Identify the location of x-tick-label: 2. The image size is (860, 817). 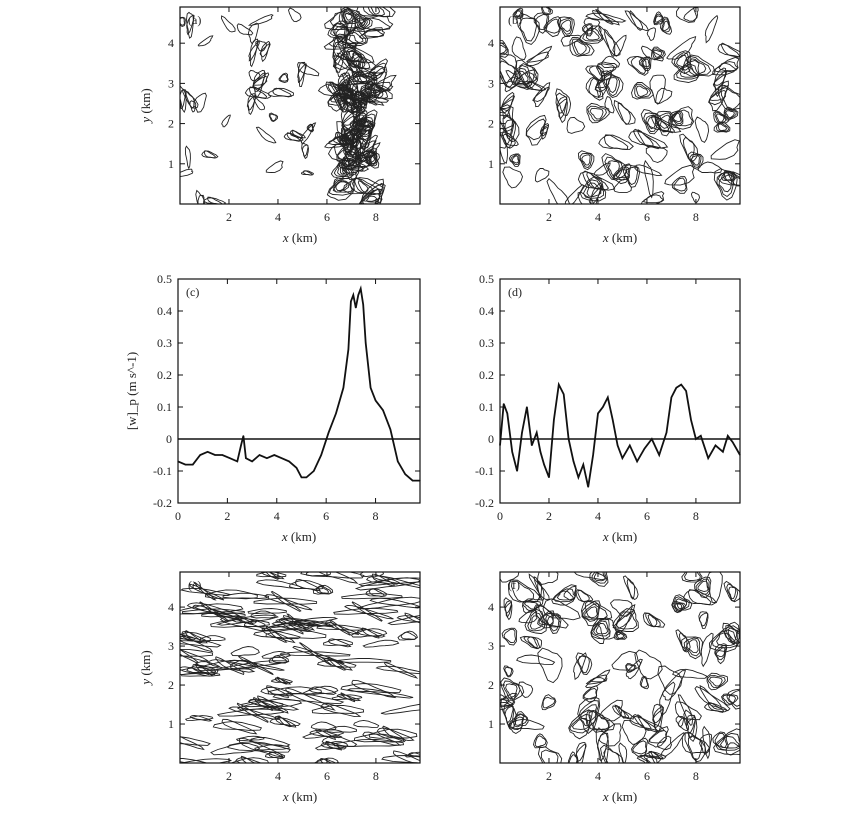
(229, 217).